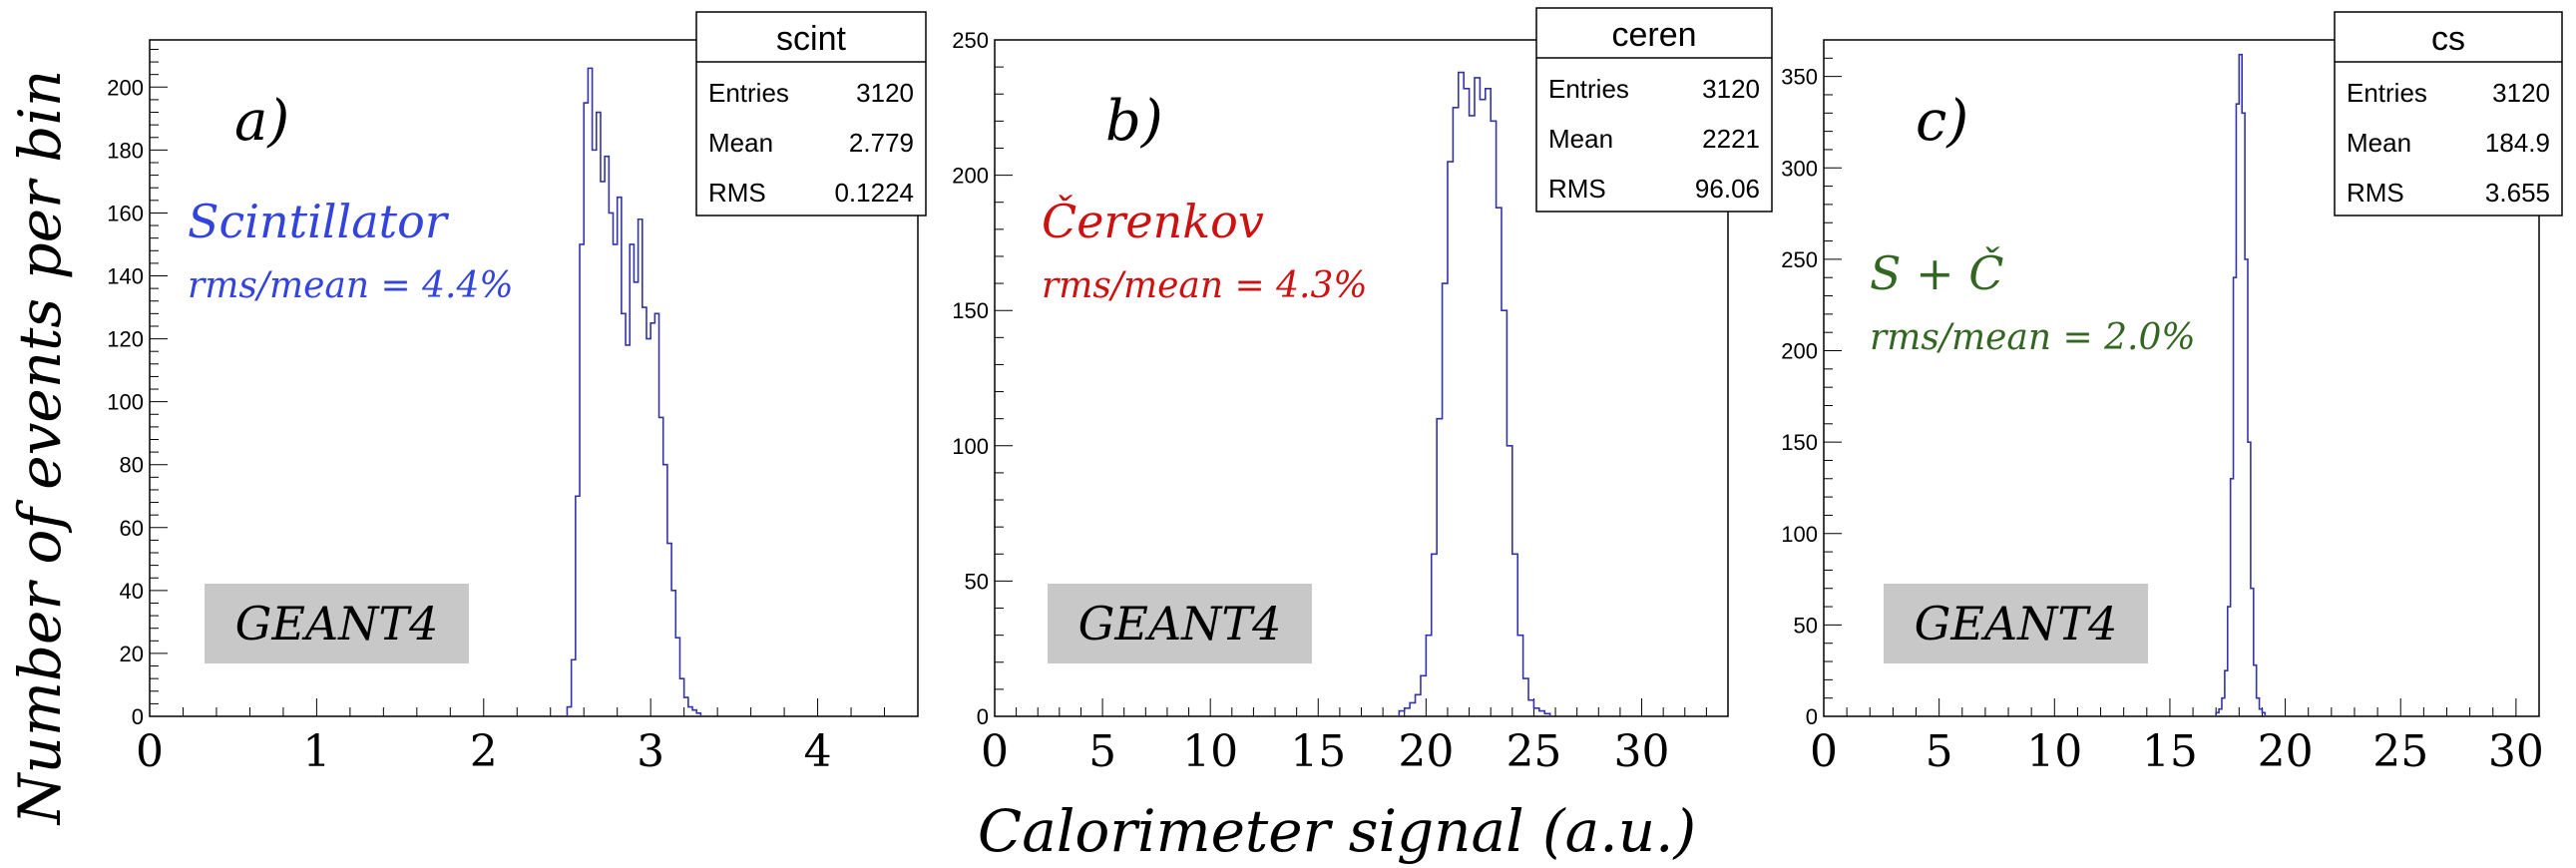 This screenshot has width=2576, height=868. I want to click on y-tick-label: 160, so click(125, 213).